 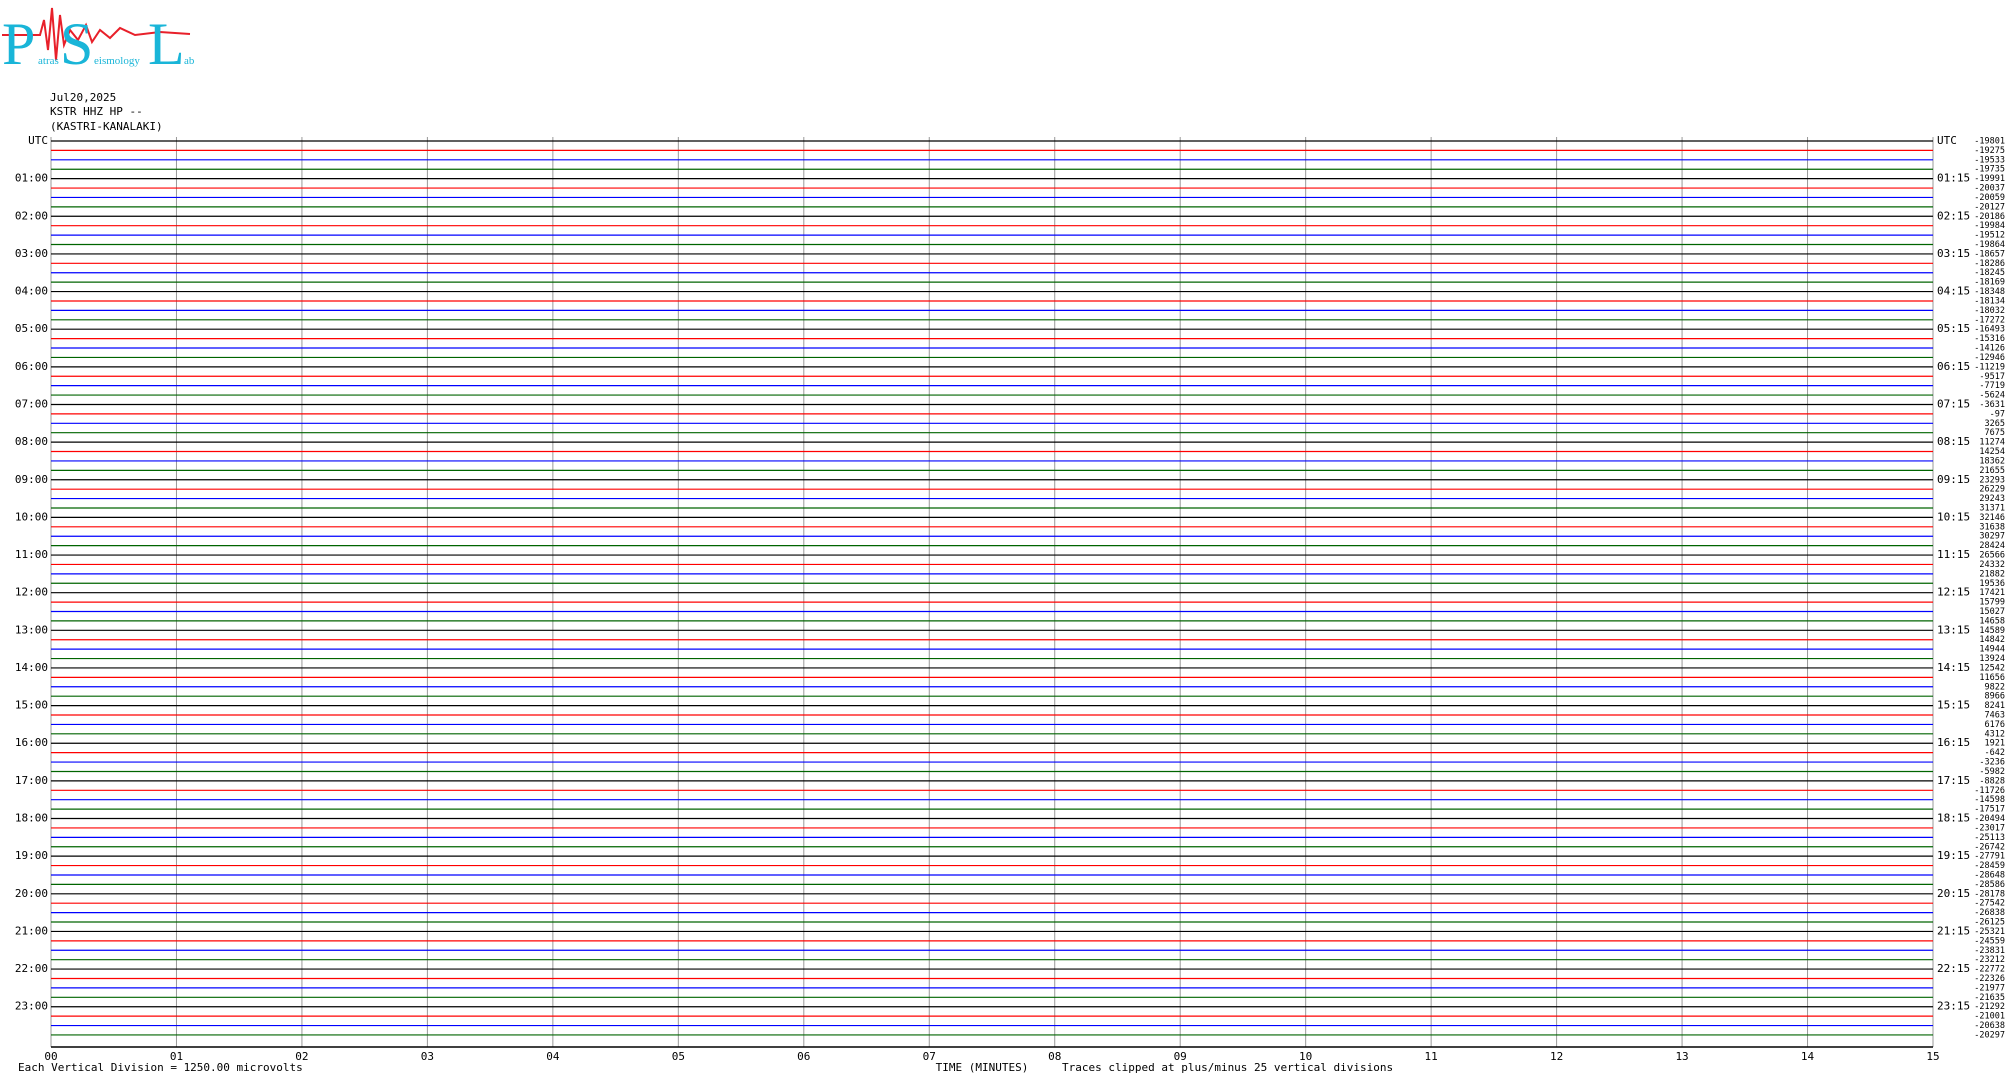 What do you see at coordinates (1992, 405) in the screenshot?
I see `trace-offset: -3631` at bounding box center [1992, 405].